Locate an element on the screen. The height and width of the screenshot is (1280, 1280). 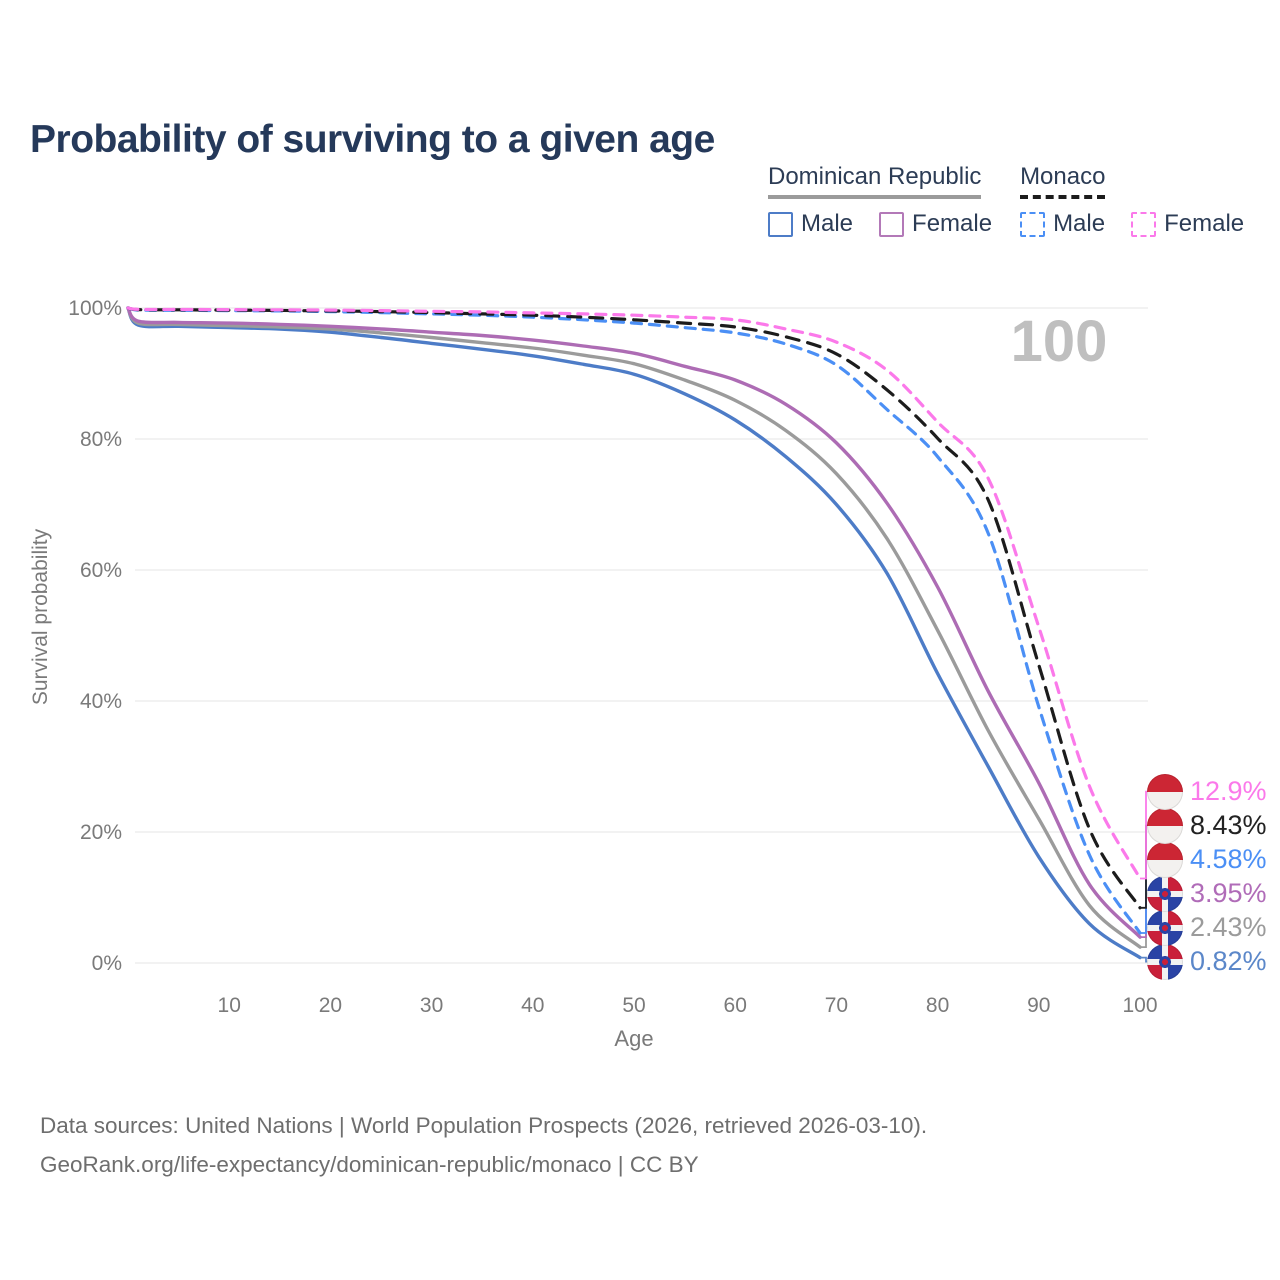
end-label-value: 8.43% is located at coordinates (1228, 825).